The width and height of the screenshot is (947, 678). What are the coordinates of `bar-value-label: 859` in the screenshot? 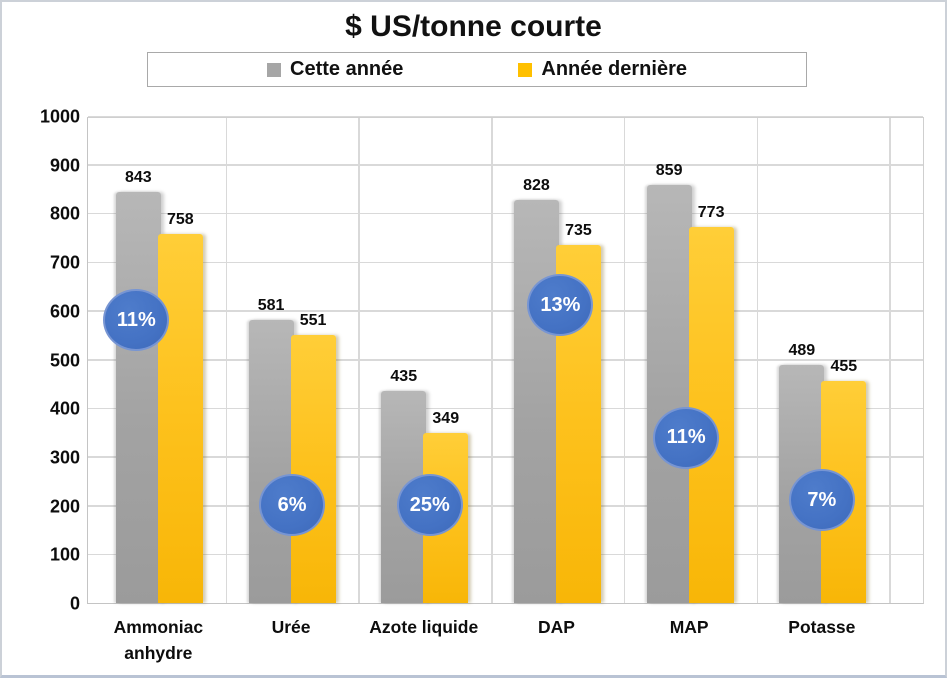 It's located at (669, 170).